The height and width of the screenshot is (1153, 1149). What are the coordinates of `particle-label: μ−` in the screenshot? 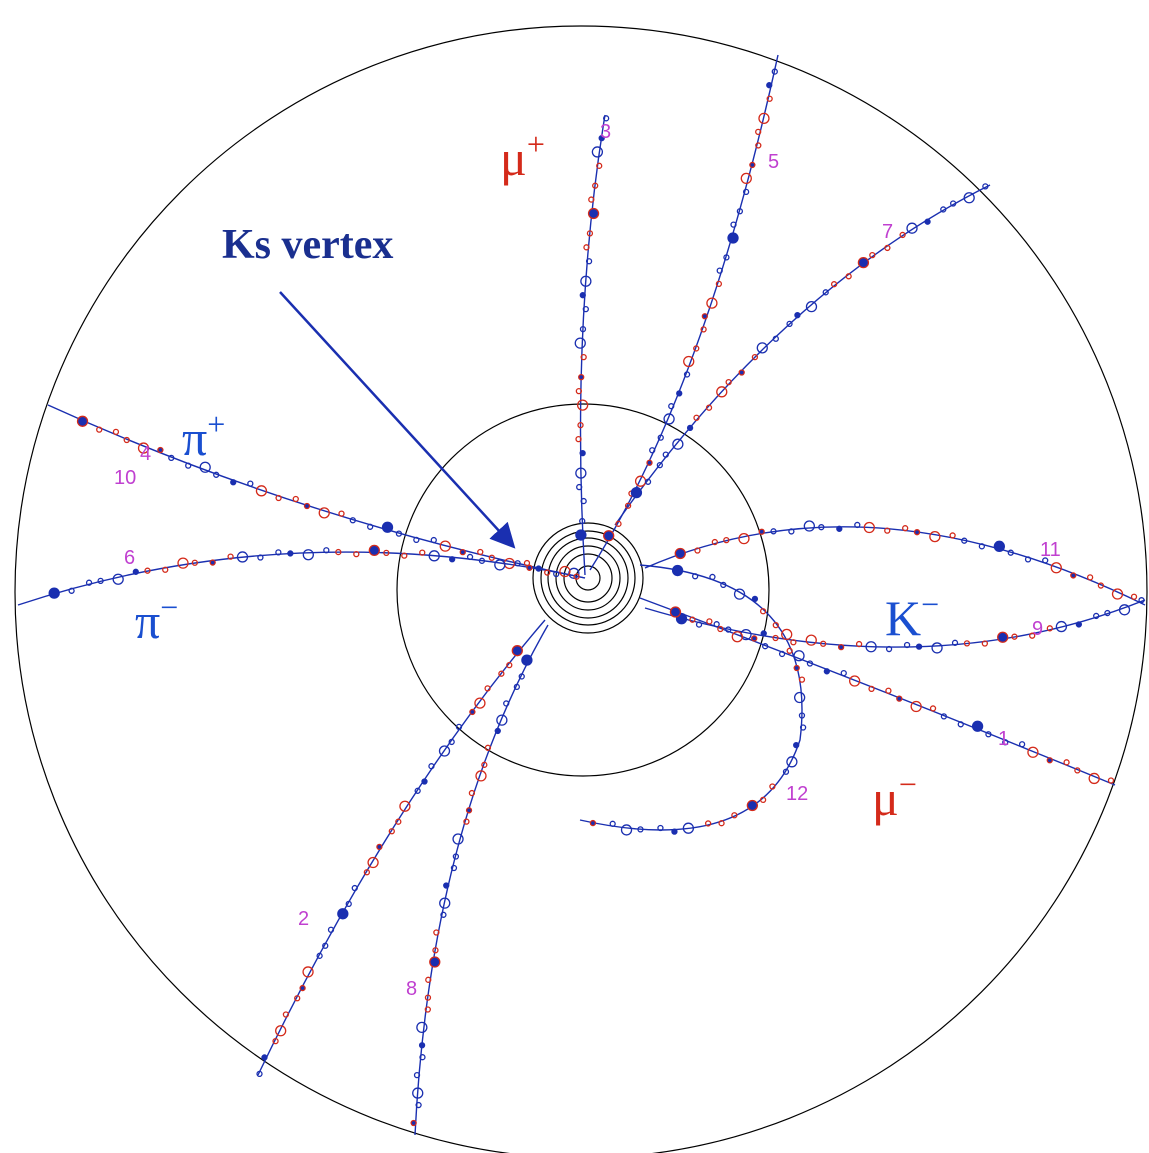 It's located at (894, 796).